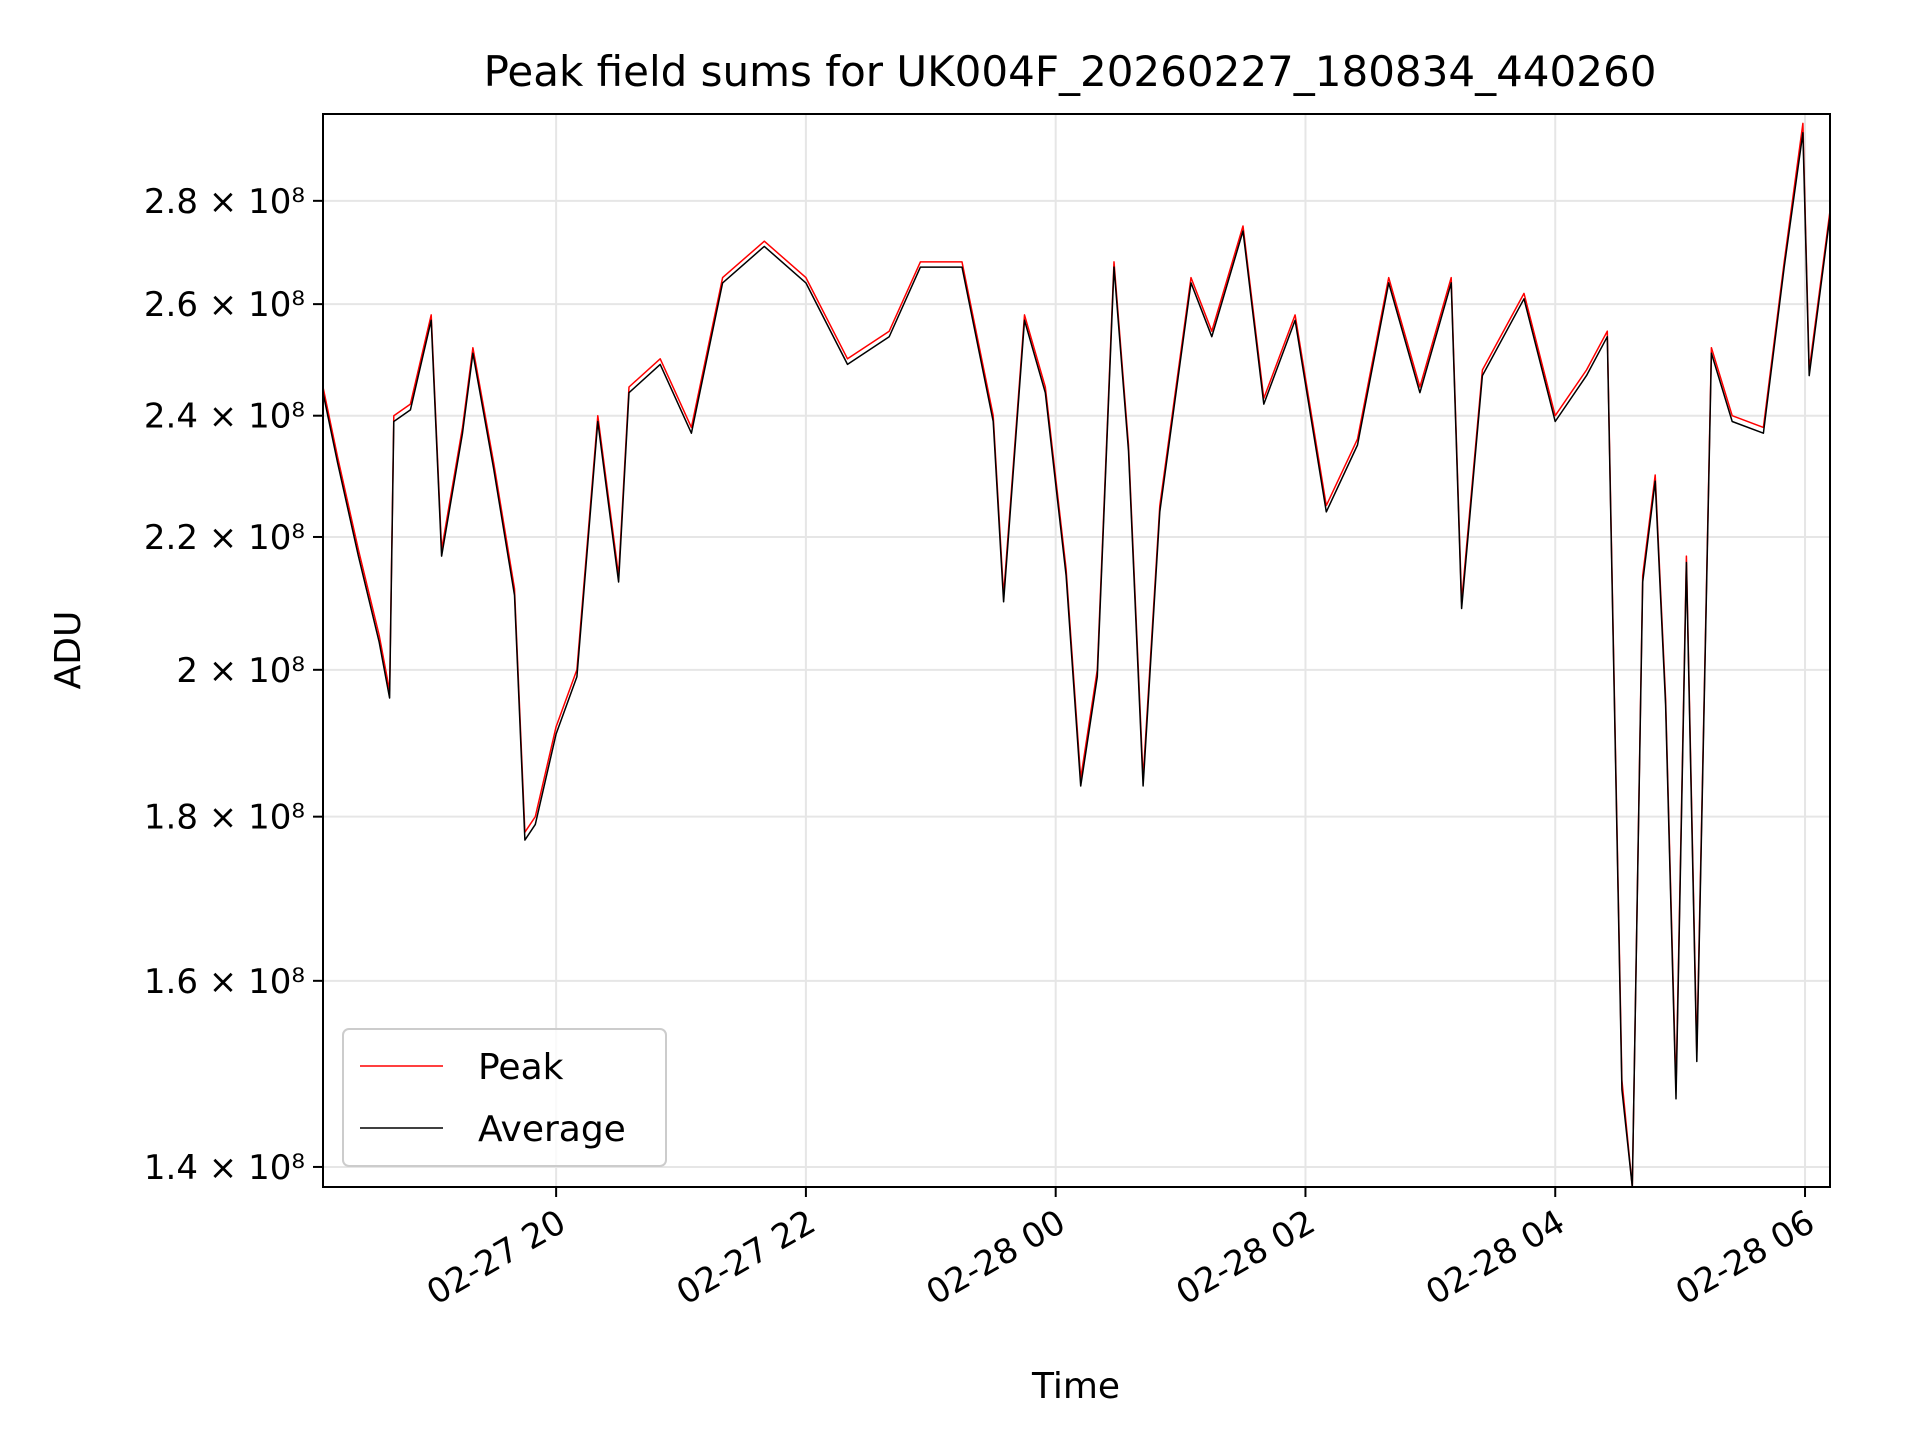 The width and height of the screenshot is (1920, 1440). I want to click on y-tick-label: 2 × 10⁸, so click(240, 671).